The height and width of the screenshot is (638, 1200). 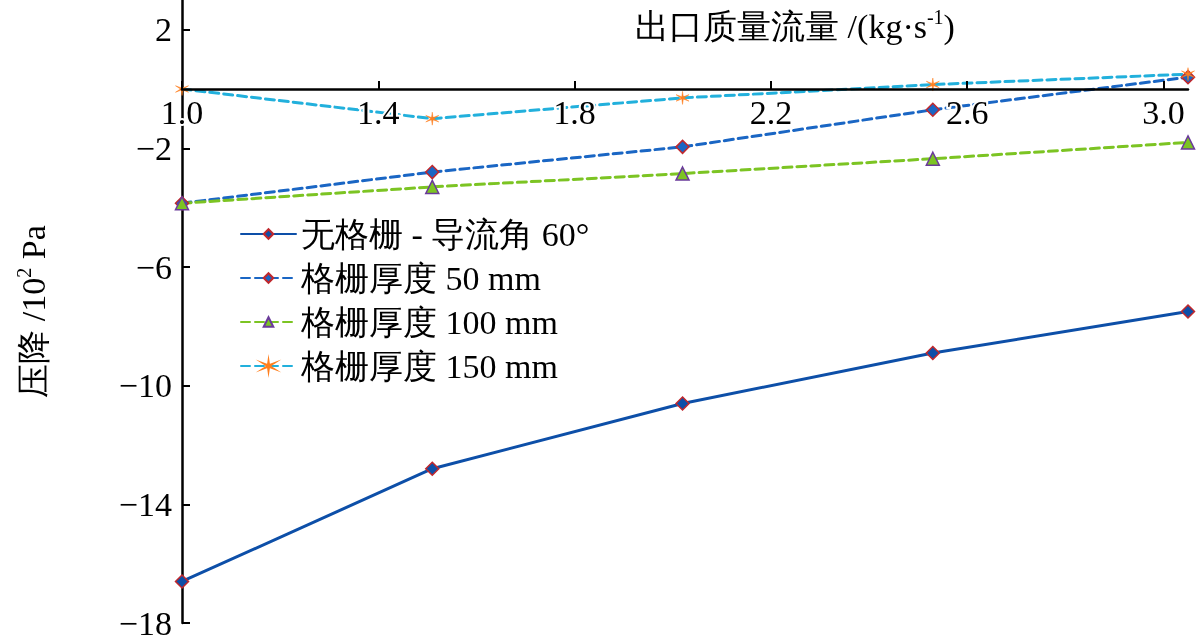 I want to click on legend-label: 格栅厚度 150 mm, so click(x=429, y=366).